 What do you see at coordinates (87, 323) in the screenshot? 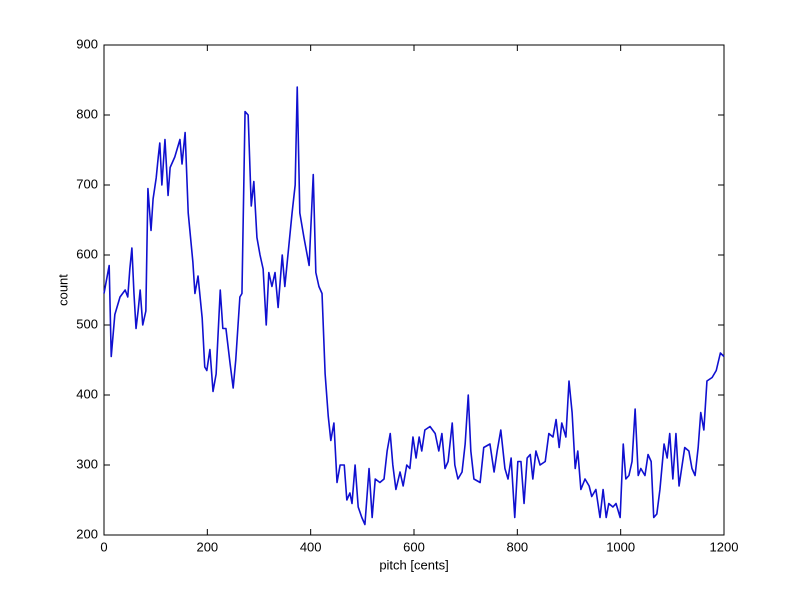
I see `y-tick-label: 500` at bounding box center [87, 323].